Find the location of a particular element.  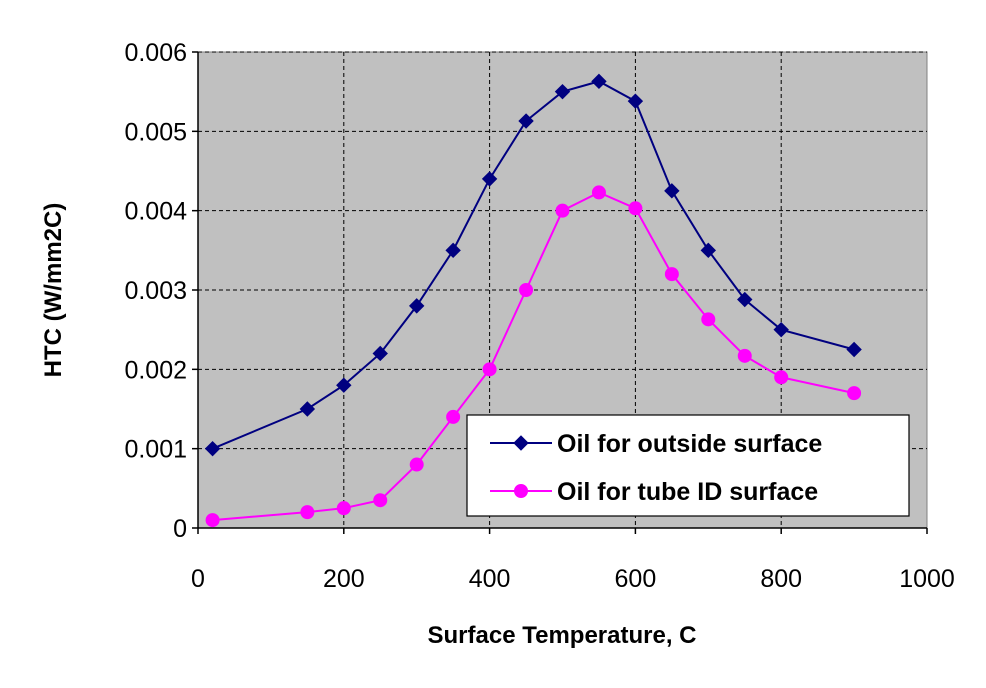

legend-box is located at coordinates (688, 465).